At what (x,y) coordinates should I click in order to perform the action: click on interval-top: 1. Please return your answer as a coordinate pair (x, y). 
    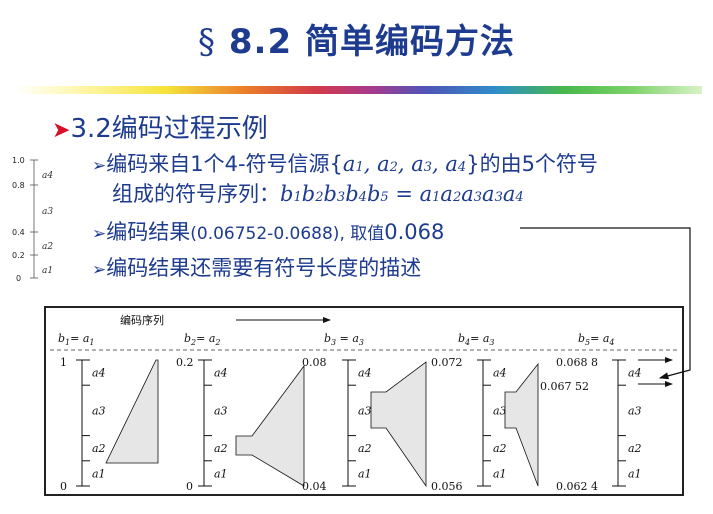
    Looking at the image, I should click on (63, 362).